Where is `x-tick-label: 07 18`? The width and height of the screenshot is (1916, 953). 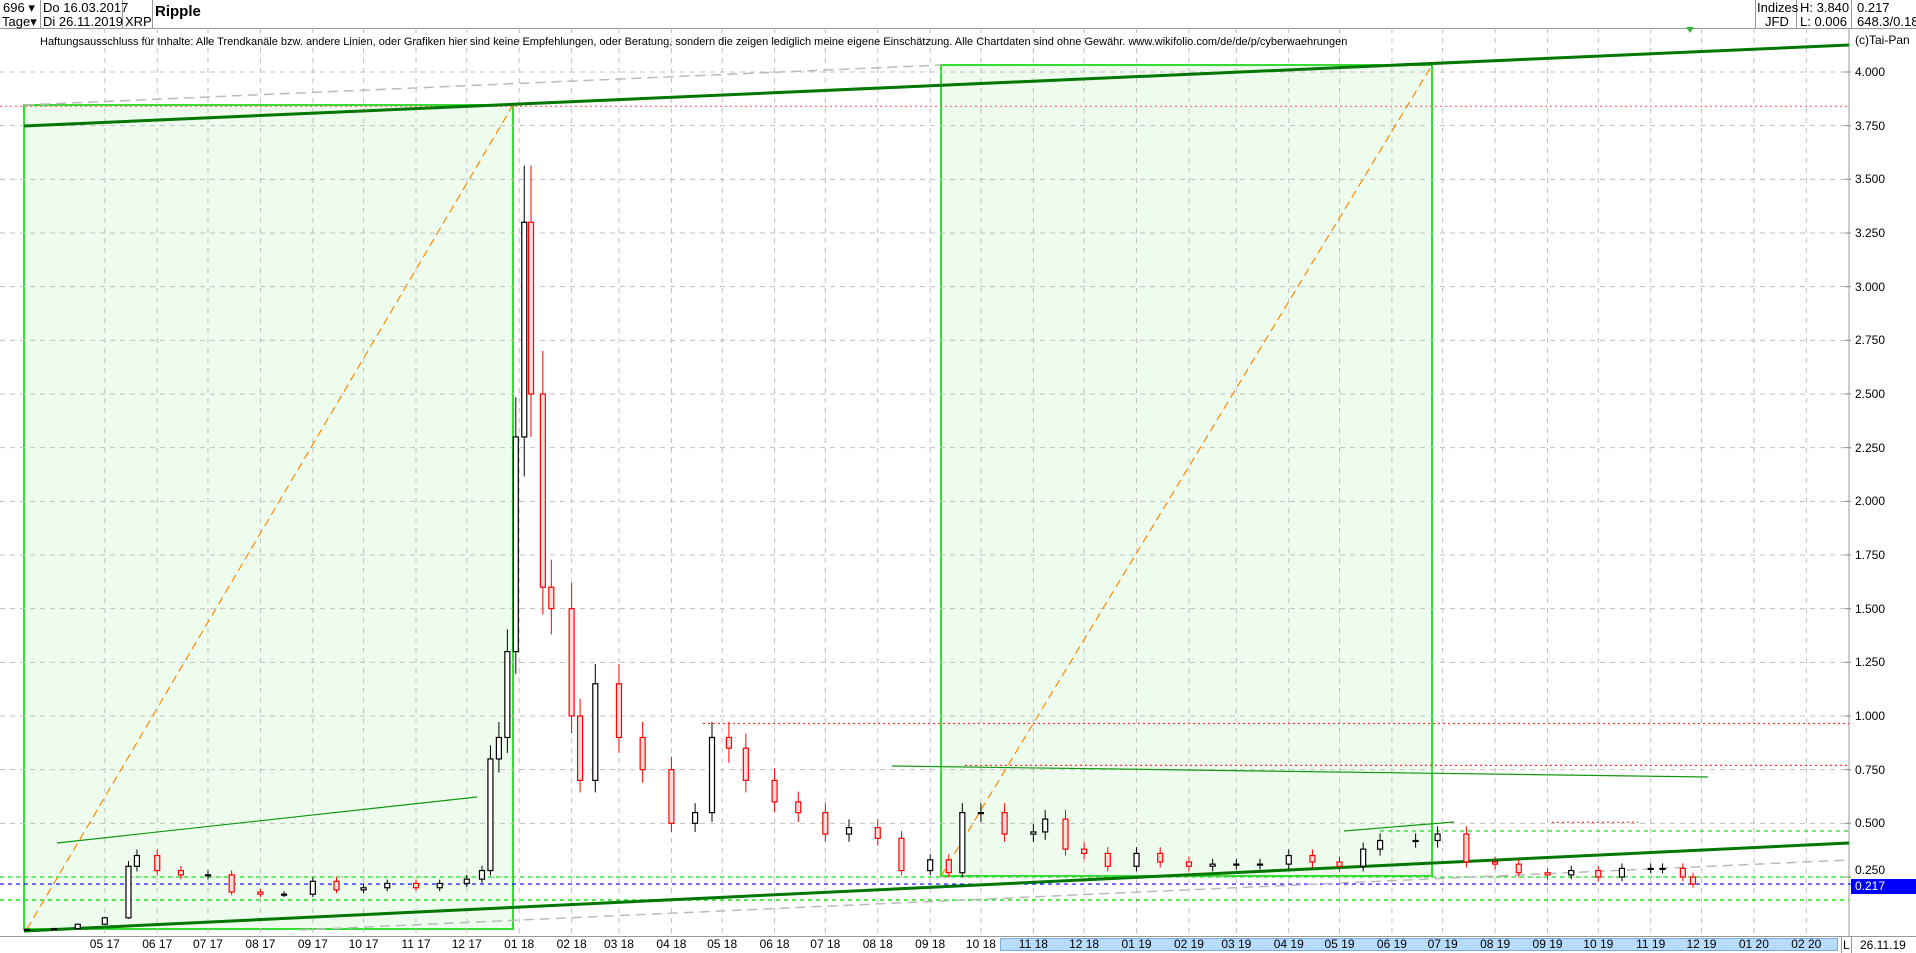
x-tick-label: 07 18 is located at coordinates (825, 944).